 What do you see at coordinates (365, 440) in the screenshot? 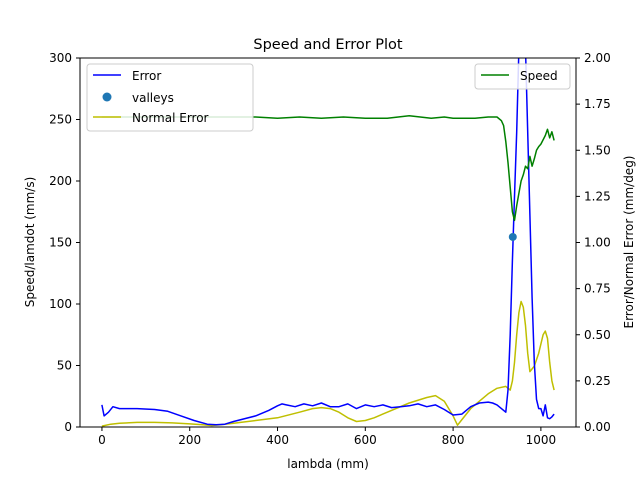
I see `x-tick-label: 600` at bounding box center [365, 440].